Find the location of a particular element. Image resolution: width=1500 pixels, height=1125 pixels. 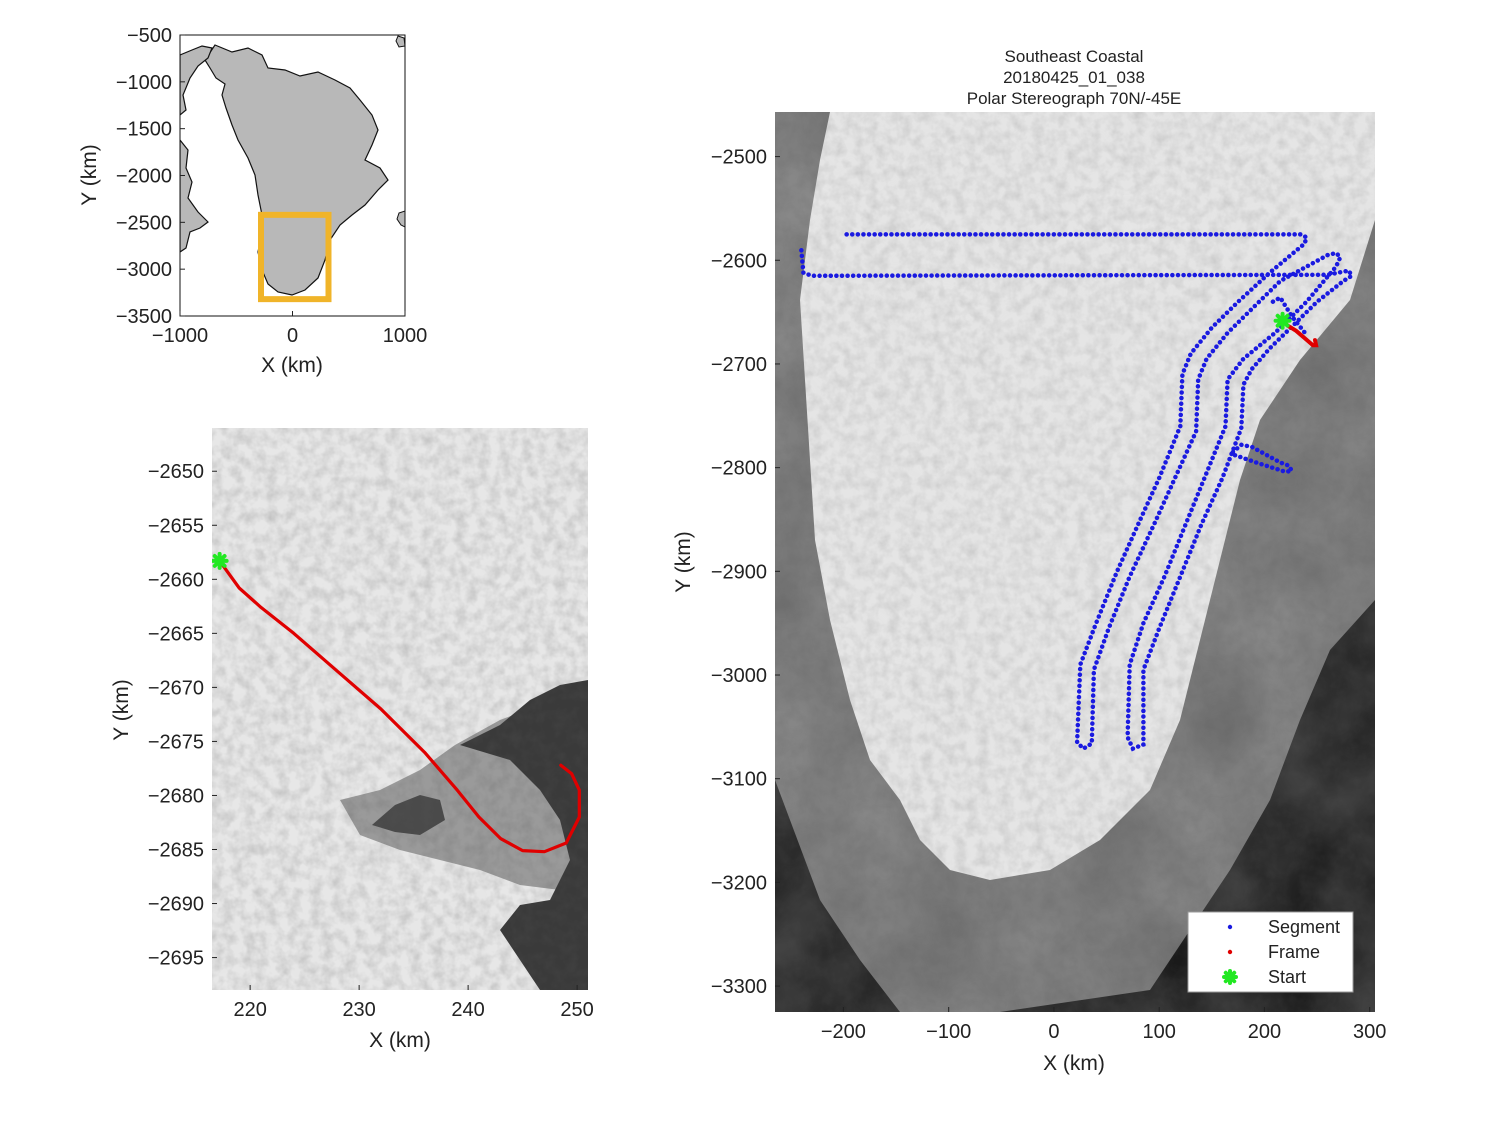

legend-segment-marker is located at coordinates (1230, 927).